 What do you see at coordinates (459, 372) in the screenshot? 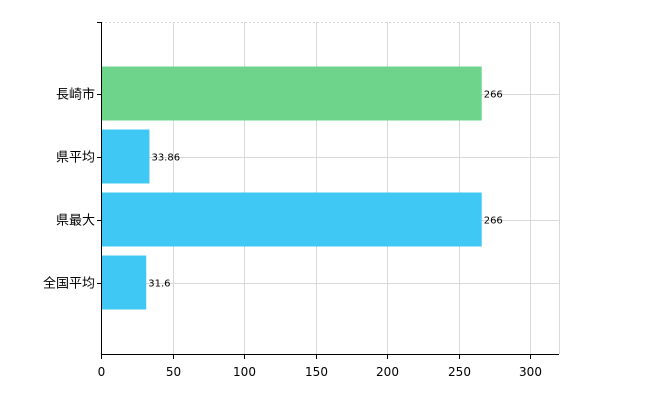
I see `x-tick-label-5: 250` at bounding box center [459, 372].